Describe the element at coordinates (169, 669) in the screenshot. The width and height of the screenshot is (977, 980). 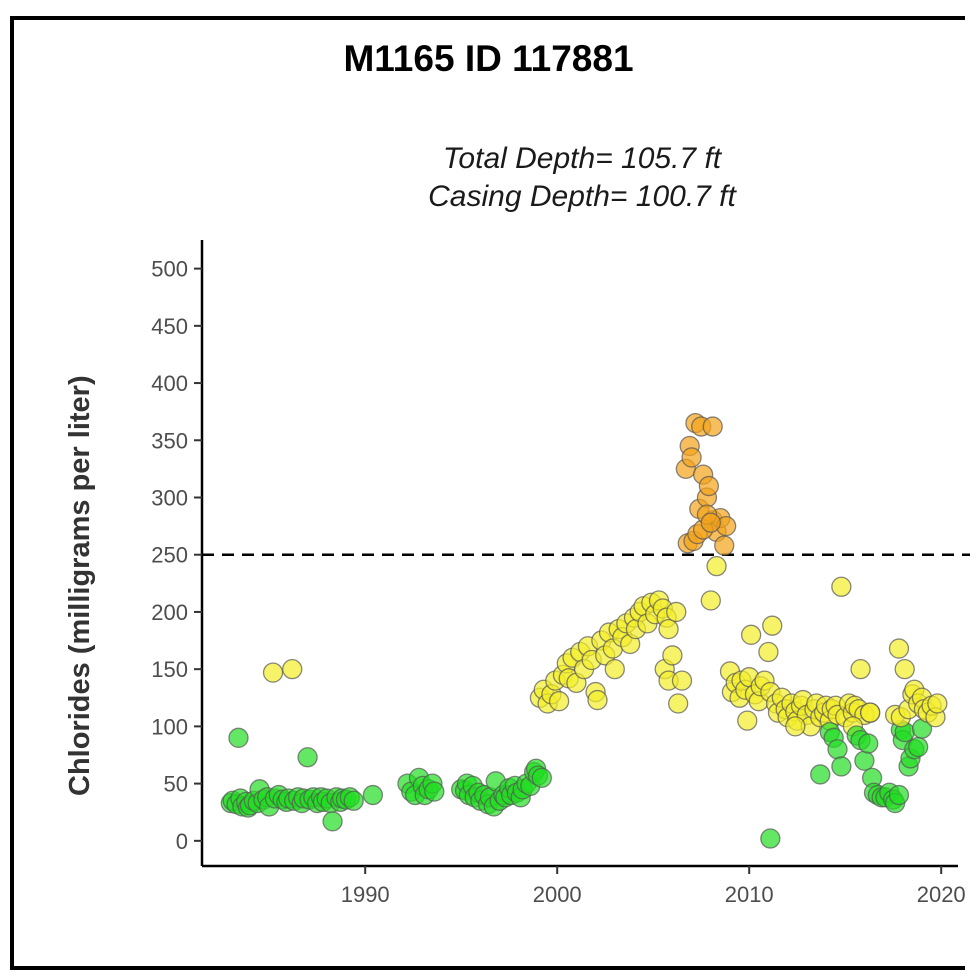
I see `y-tick-label: 150` at that location.